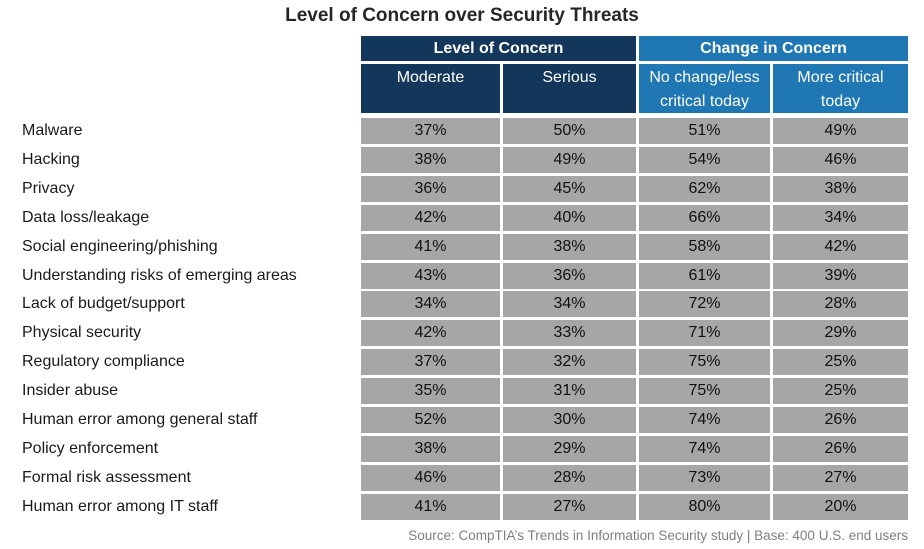 This screenshot has height=549, width=924. Describe the element at coordinates (704, 218) in the screenshot. I see `table-cell: 66%` at that location.